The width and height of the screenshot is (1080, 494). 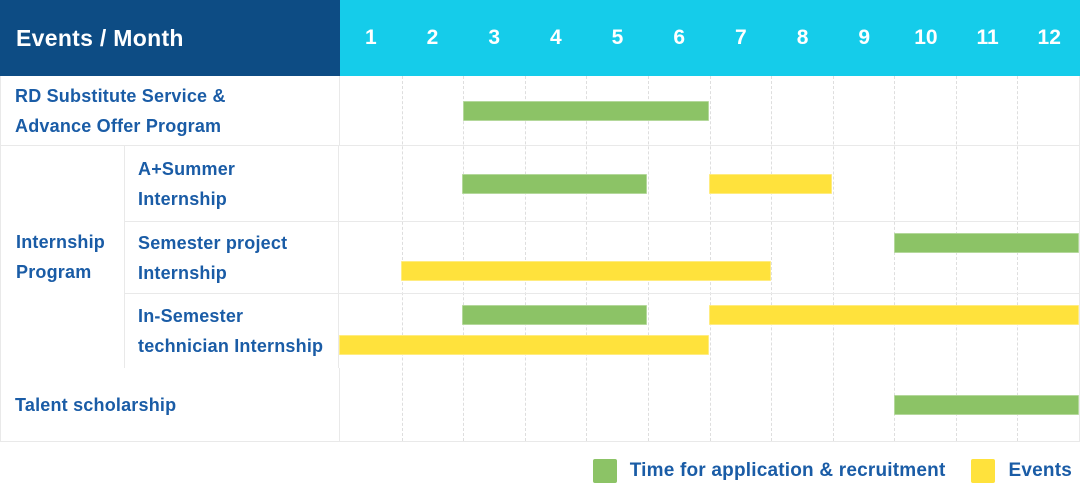 I want to click on row-label-line: Talent scholarship, so click(x=96, y=404).